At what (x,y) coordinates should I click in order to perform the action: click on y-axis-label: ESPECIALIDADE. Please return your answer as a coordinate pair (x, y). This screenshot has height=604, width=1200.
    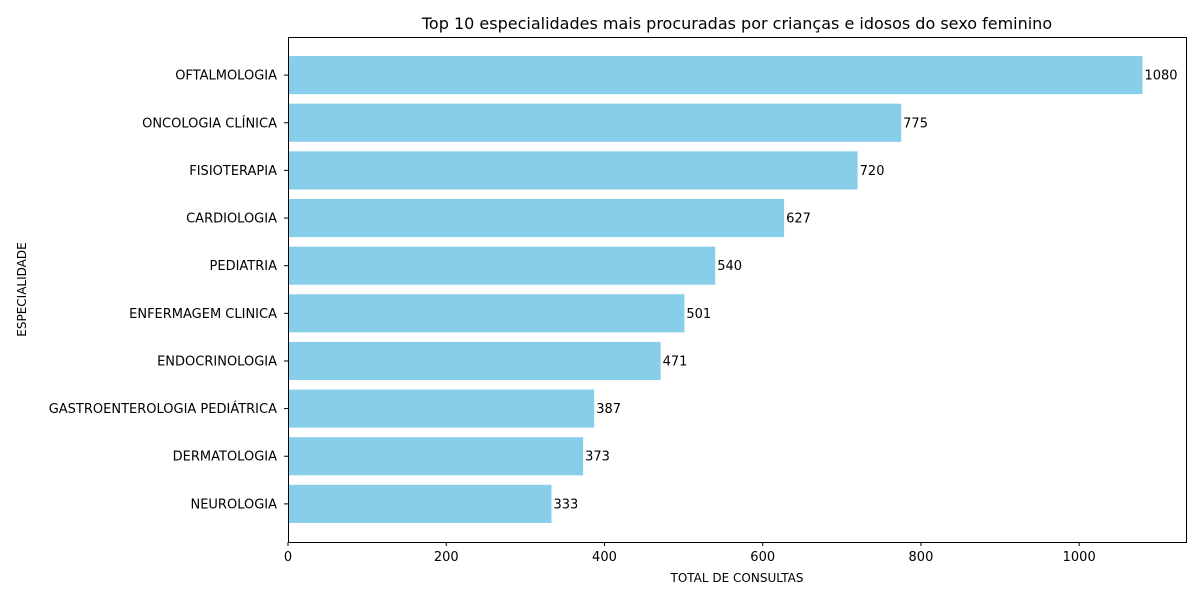
    Looking at the image, I should click on (22, 289).